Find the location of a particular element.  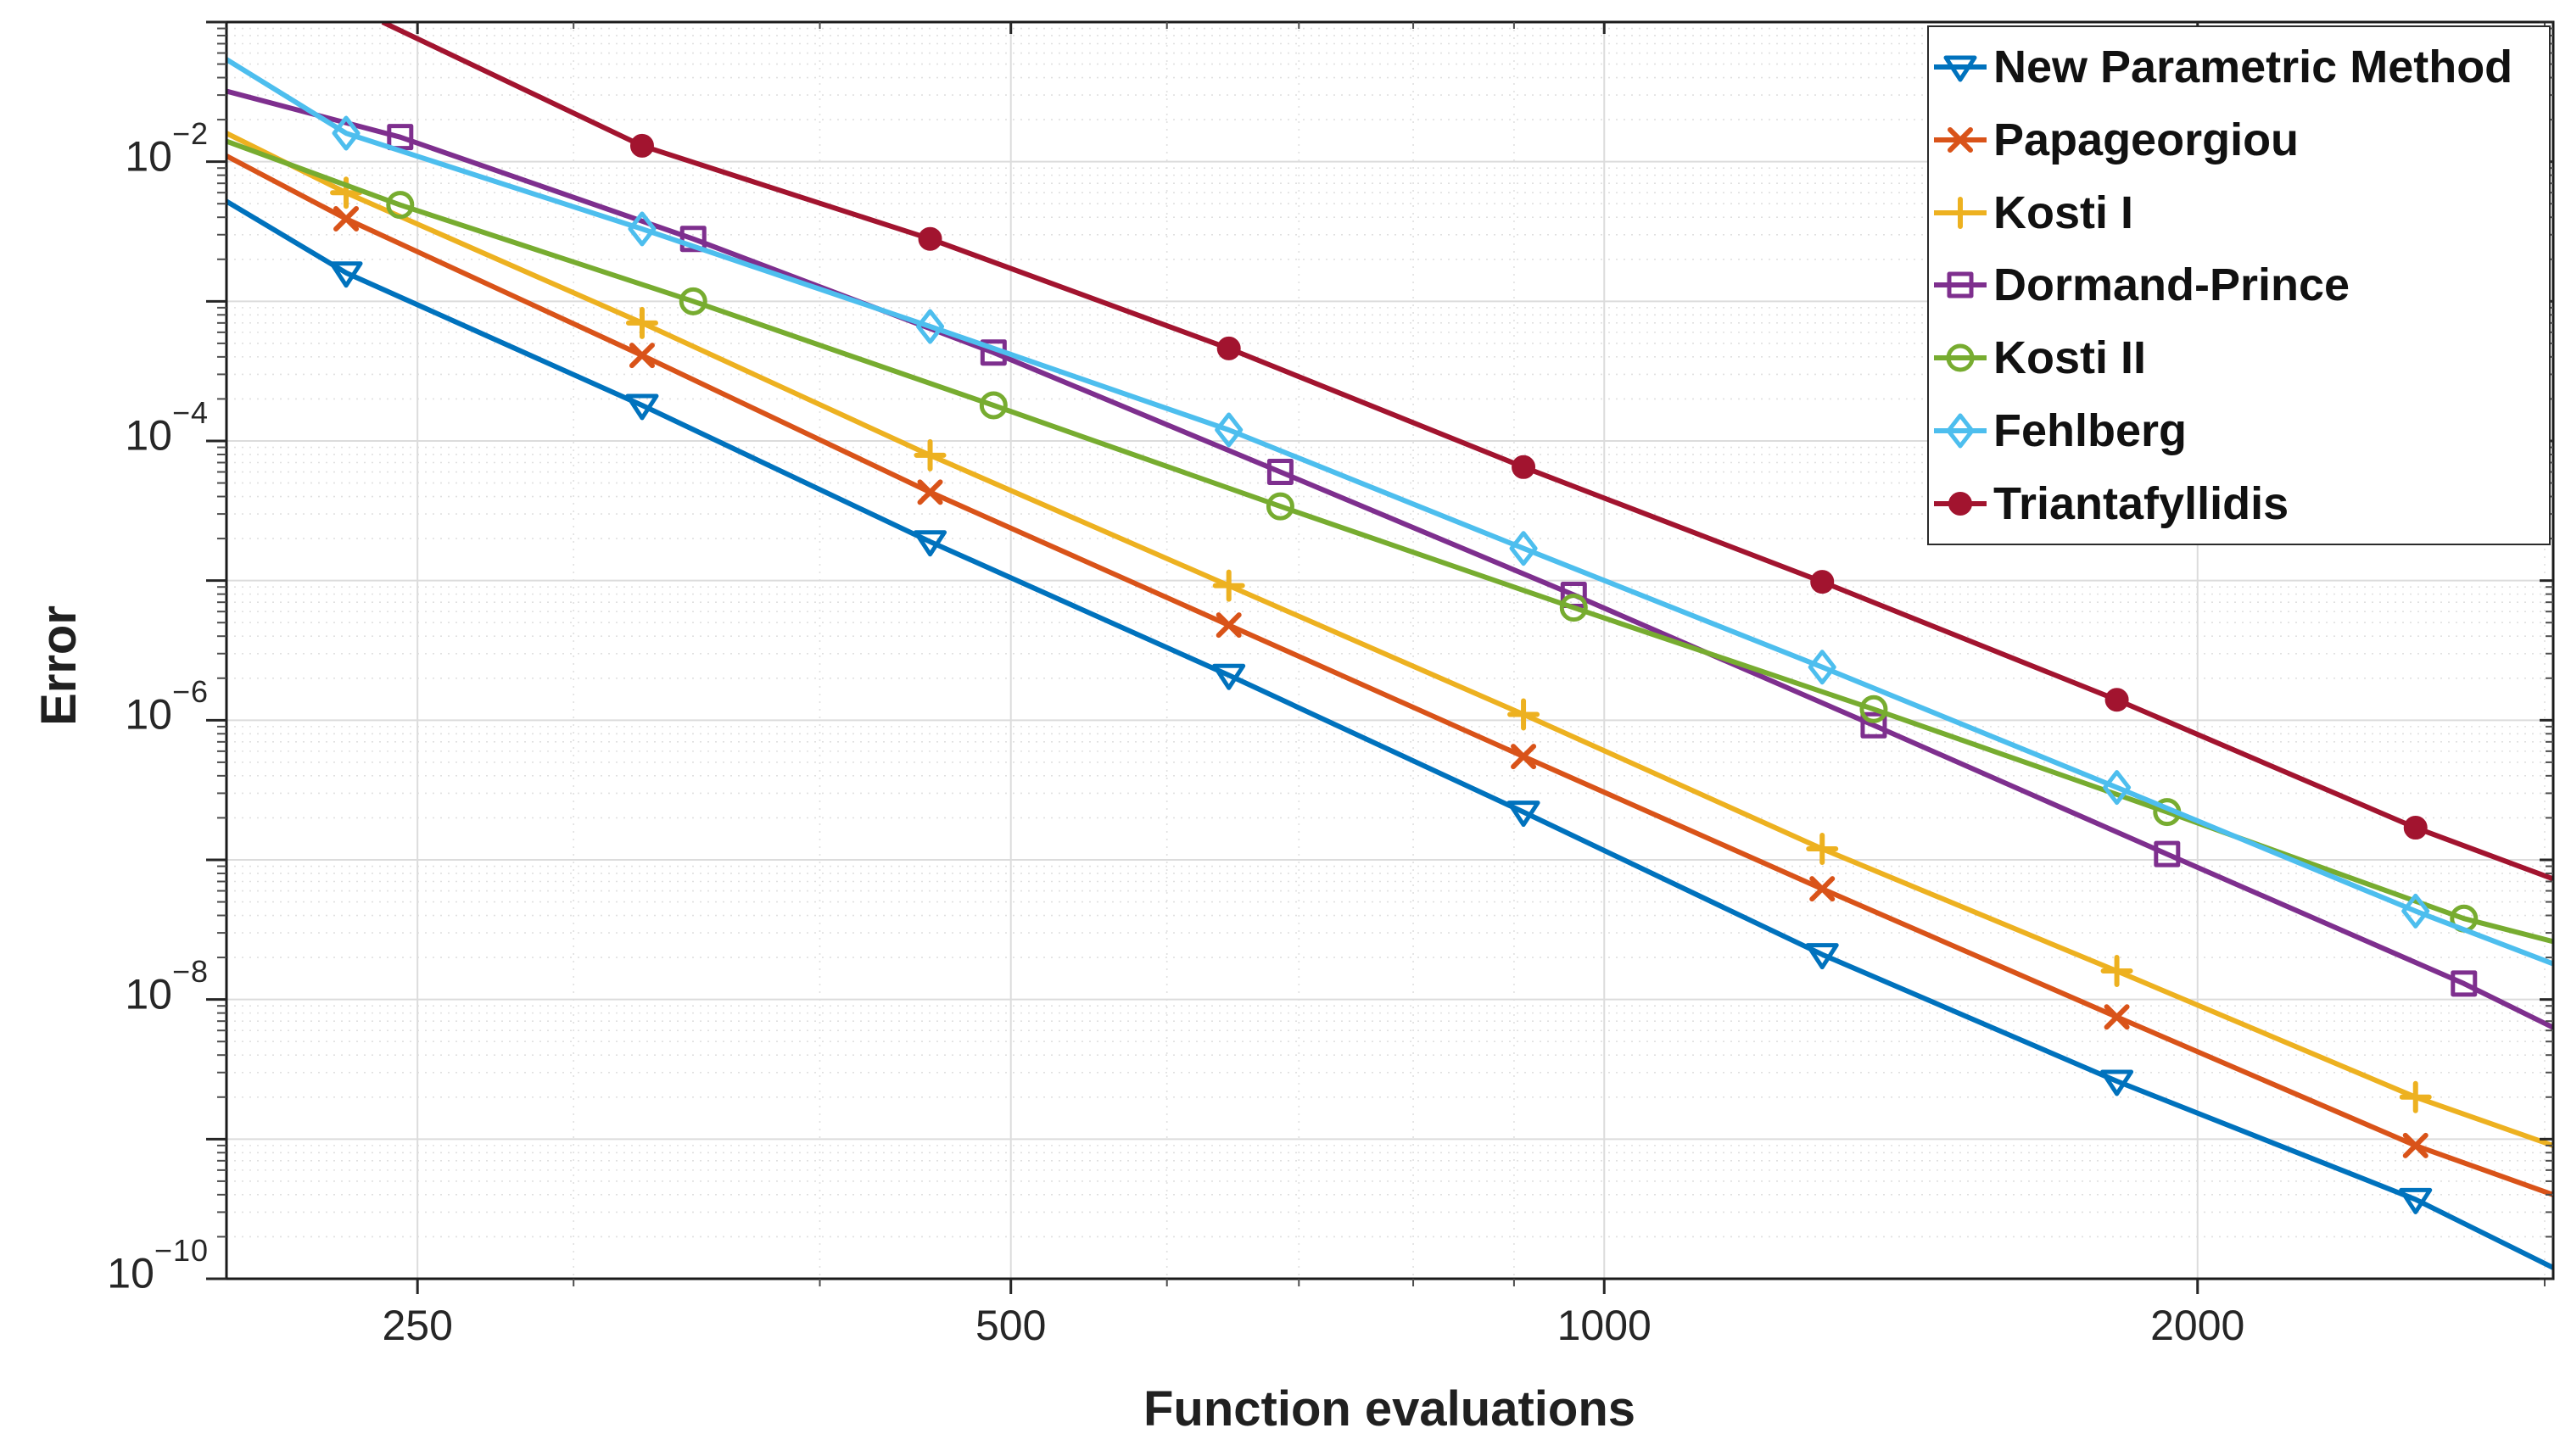

legend-item-fehlberg: Fehlberg is located at coordinates (2239, 431).